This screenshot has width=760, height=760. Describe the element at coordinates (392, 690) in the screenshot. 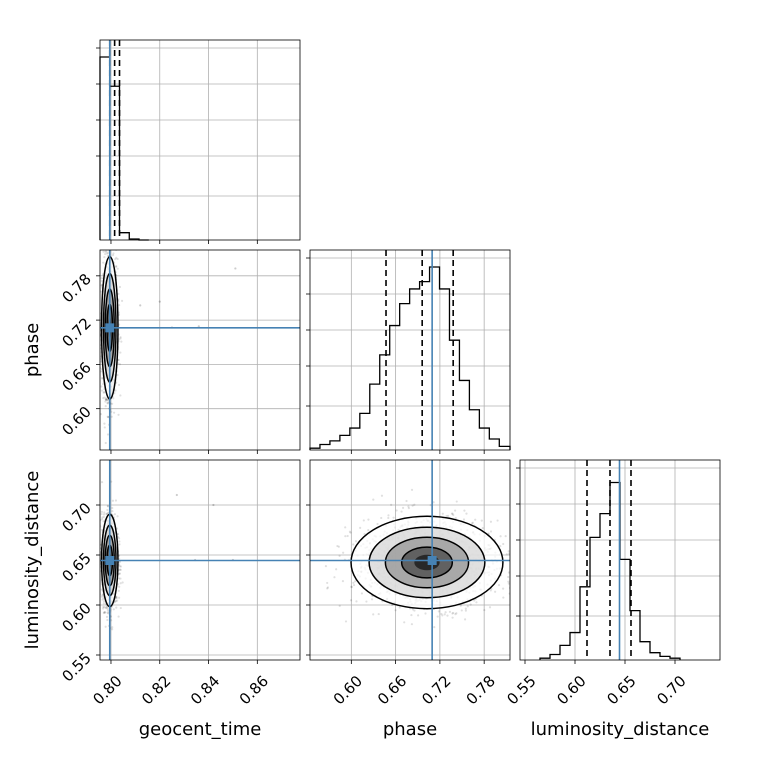

I see `panel-luminosity-distance-vs-phase-xtick-label: 0.66` at that location.